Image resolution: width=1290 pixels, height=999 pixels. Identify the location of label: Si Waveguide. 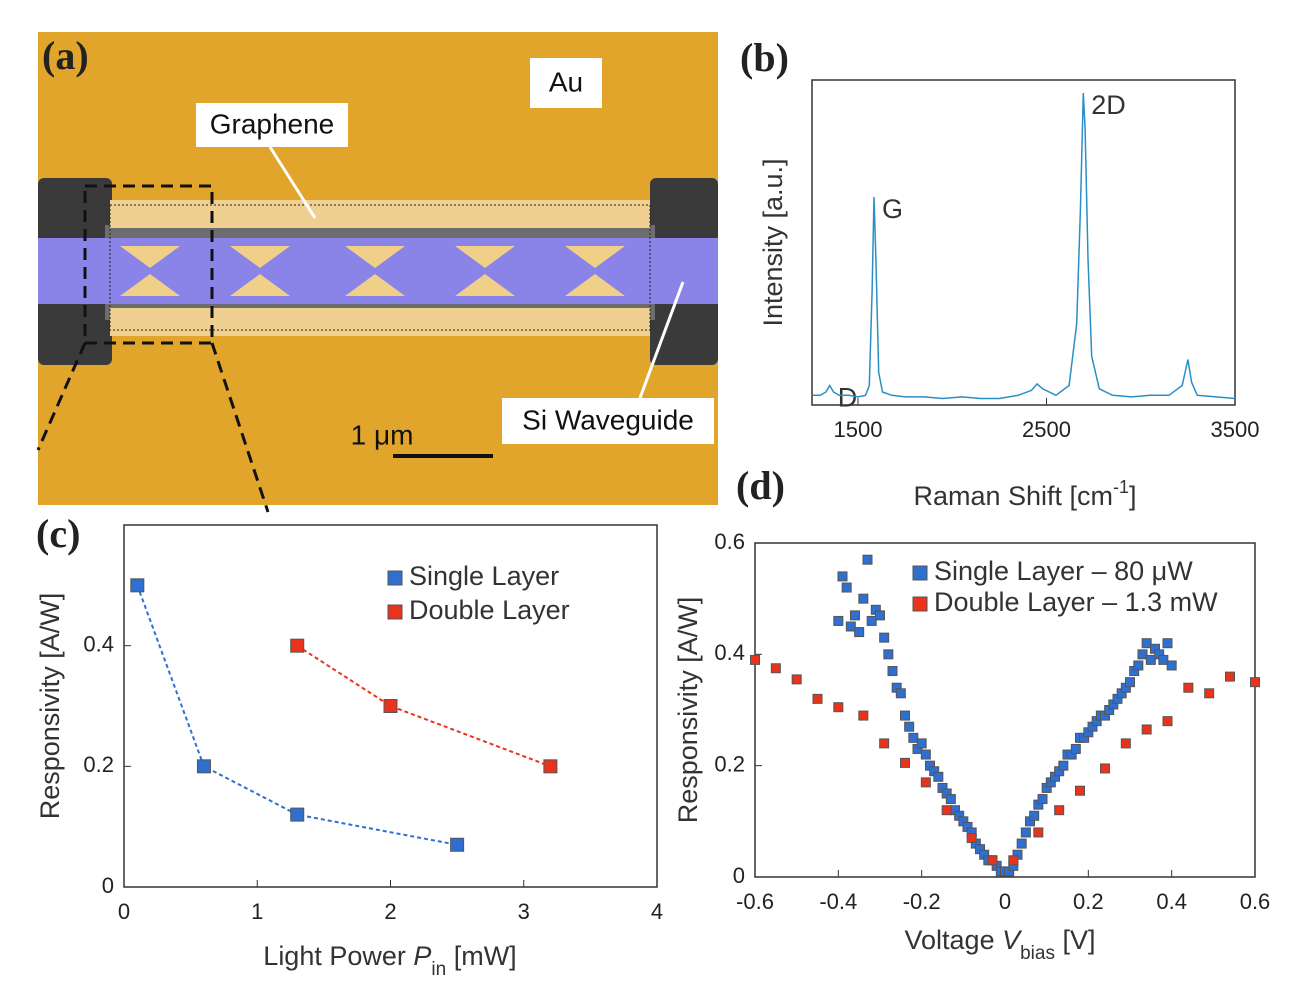
(608, 419).